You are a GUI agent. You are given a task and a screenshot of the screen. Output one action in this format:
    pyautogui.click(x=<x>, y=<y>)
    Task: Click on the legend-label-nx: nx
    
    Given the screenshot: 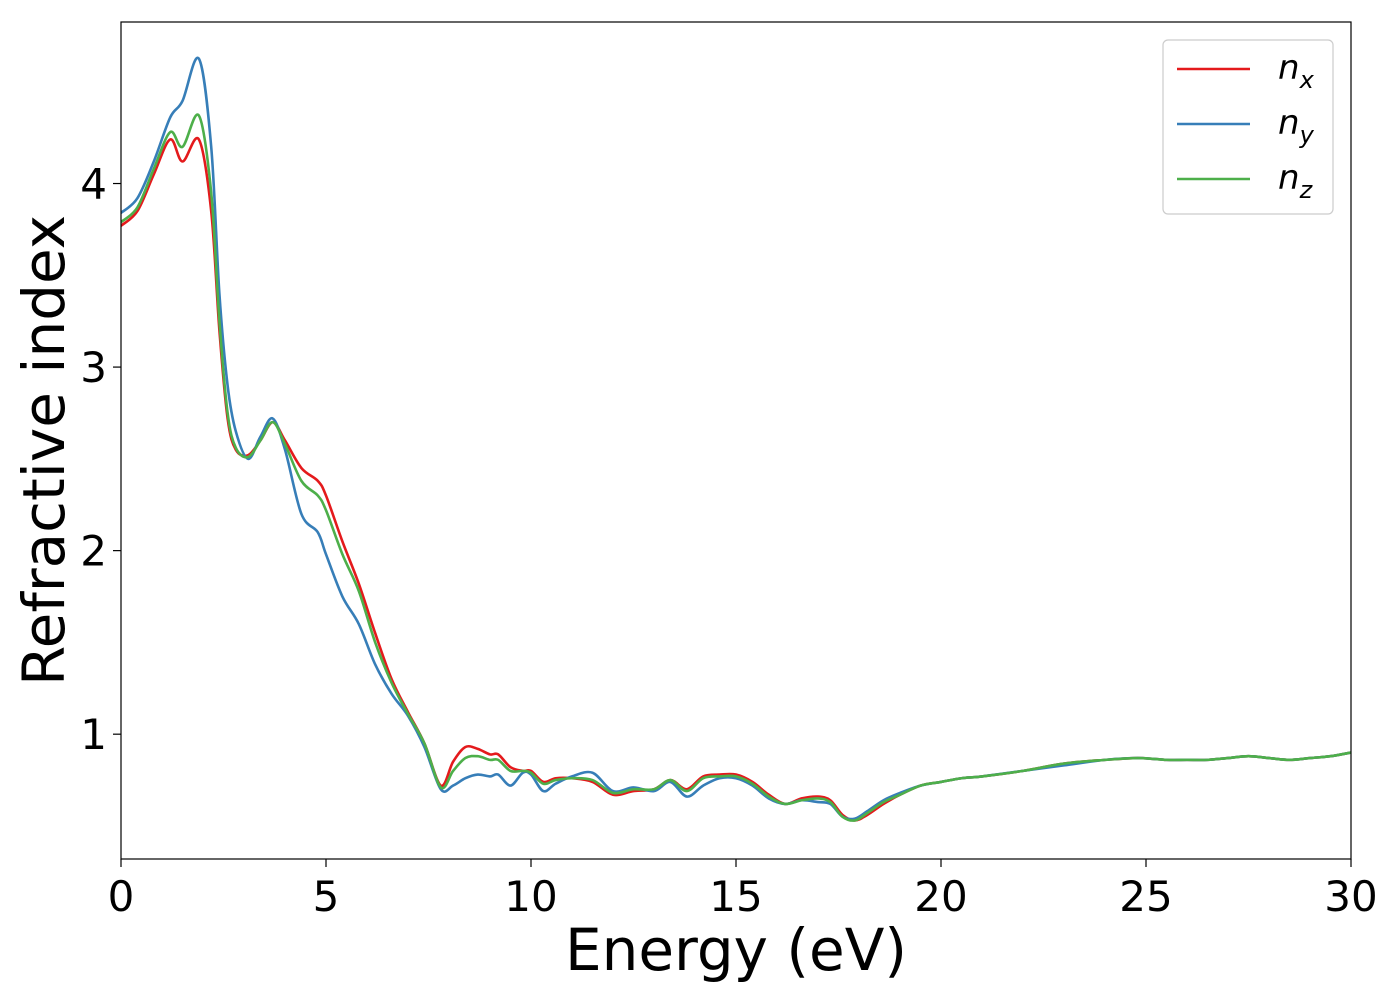 What is the action you would take?
    pyautogui.click(x=1296, y=71)
    